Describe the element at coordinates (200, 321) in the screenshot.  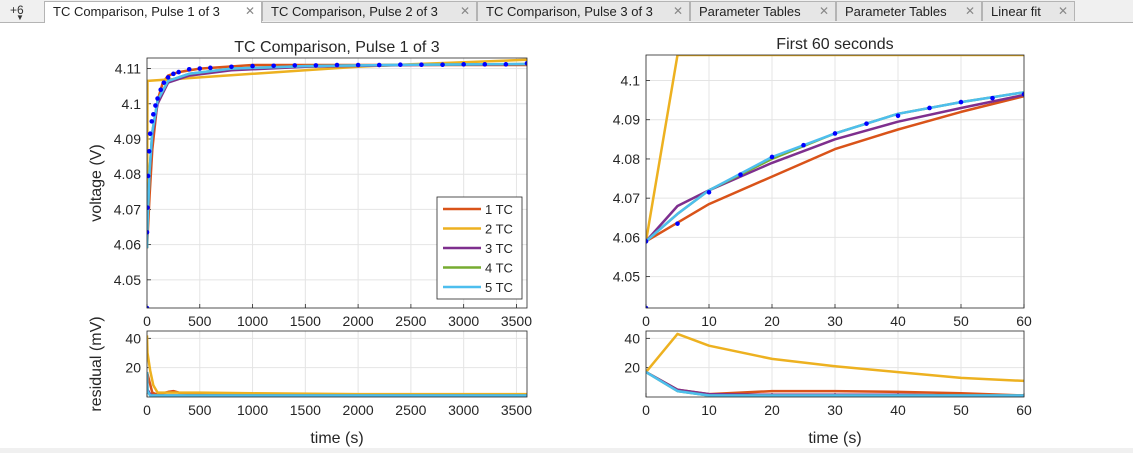
I see `x-tick-label: 500` at that location.